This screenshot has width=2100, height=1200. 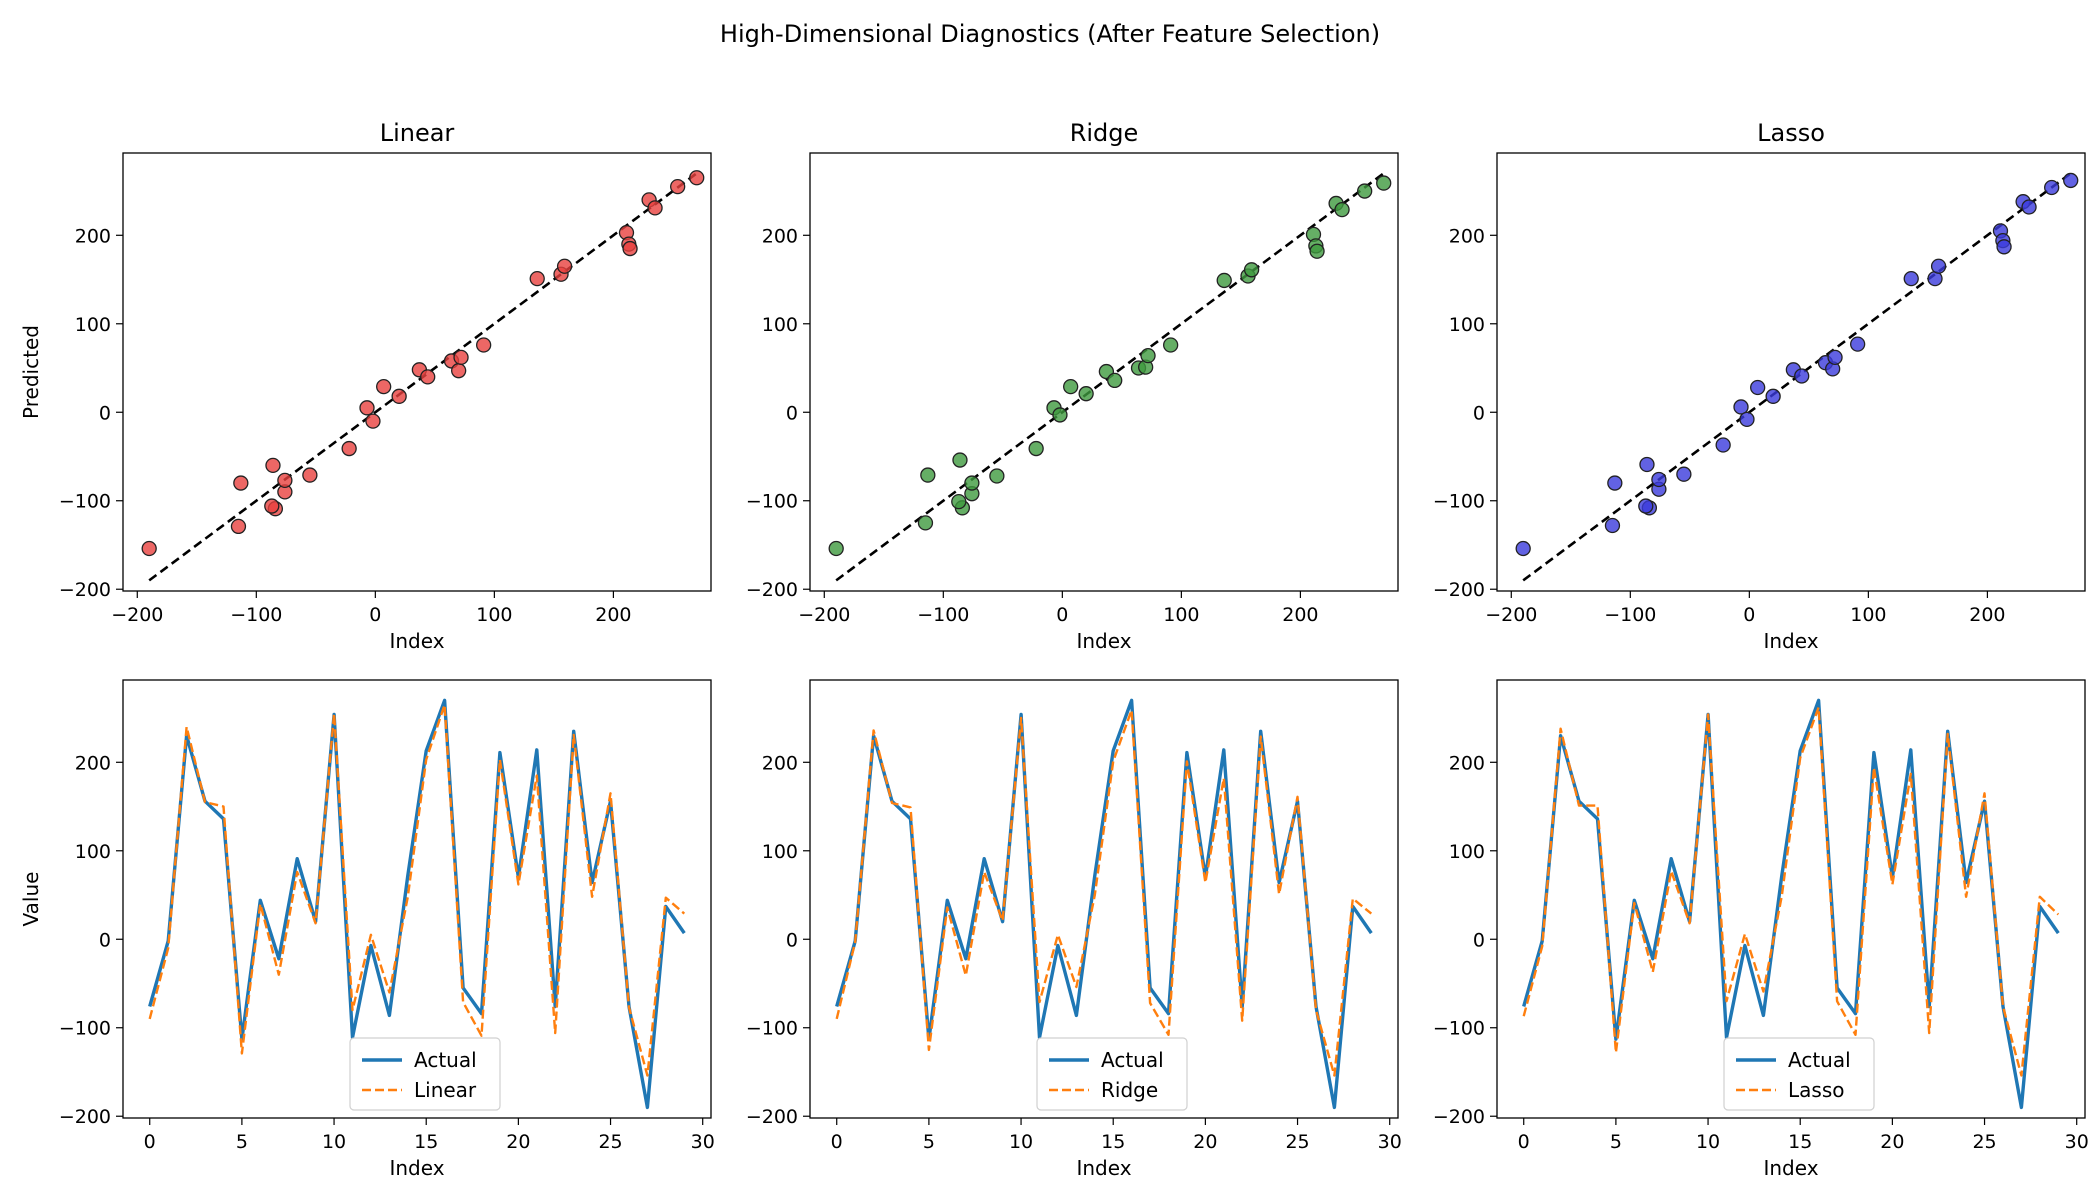 I want to click on series-line-actual, so click(x=1104, y=904).